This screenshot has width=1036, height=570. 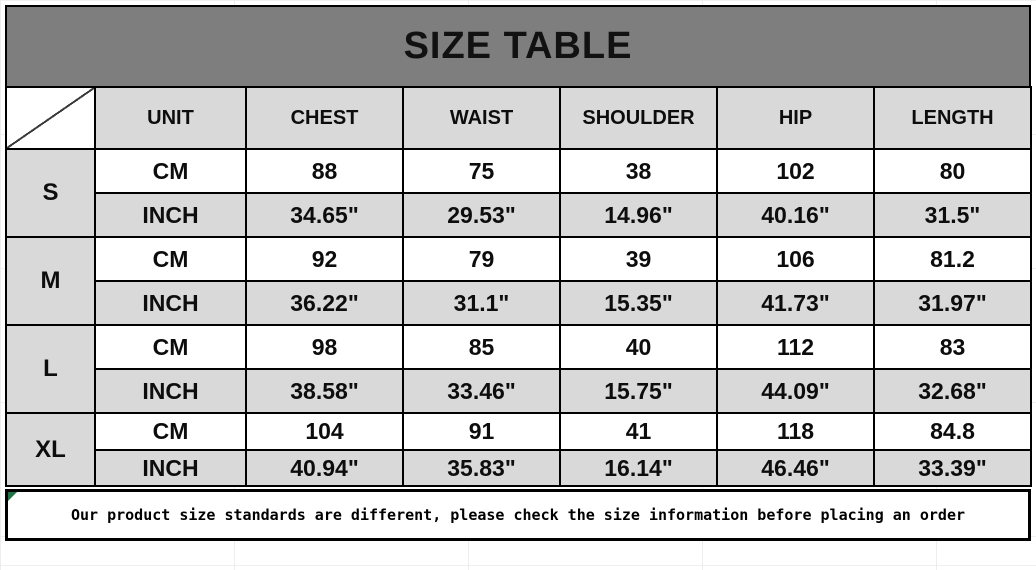 What do you see at coordinates (324, 171) in the screenshot?
I see `cell-s-cm-chest: 88` at bounding box center [324, 171].